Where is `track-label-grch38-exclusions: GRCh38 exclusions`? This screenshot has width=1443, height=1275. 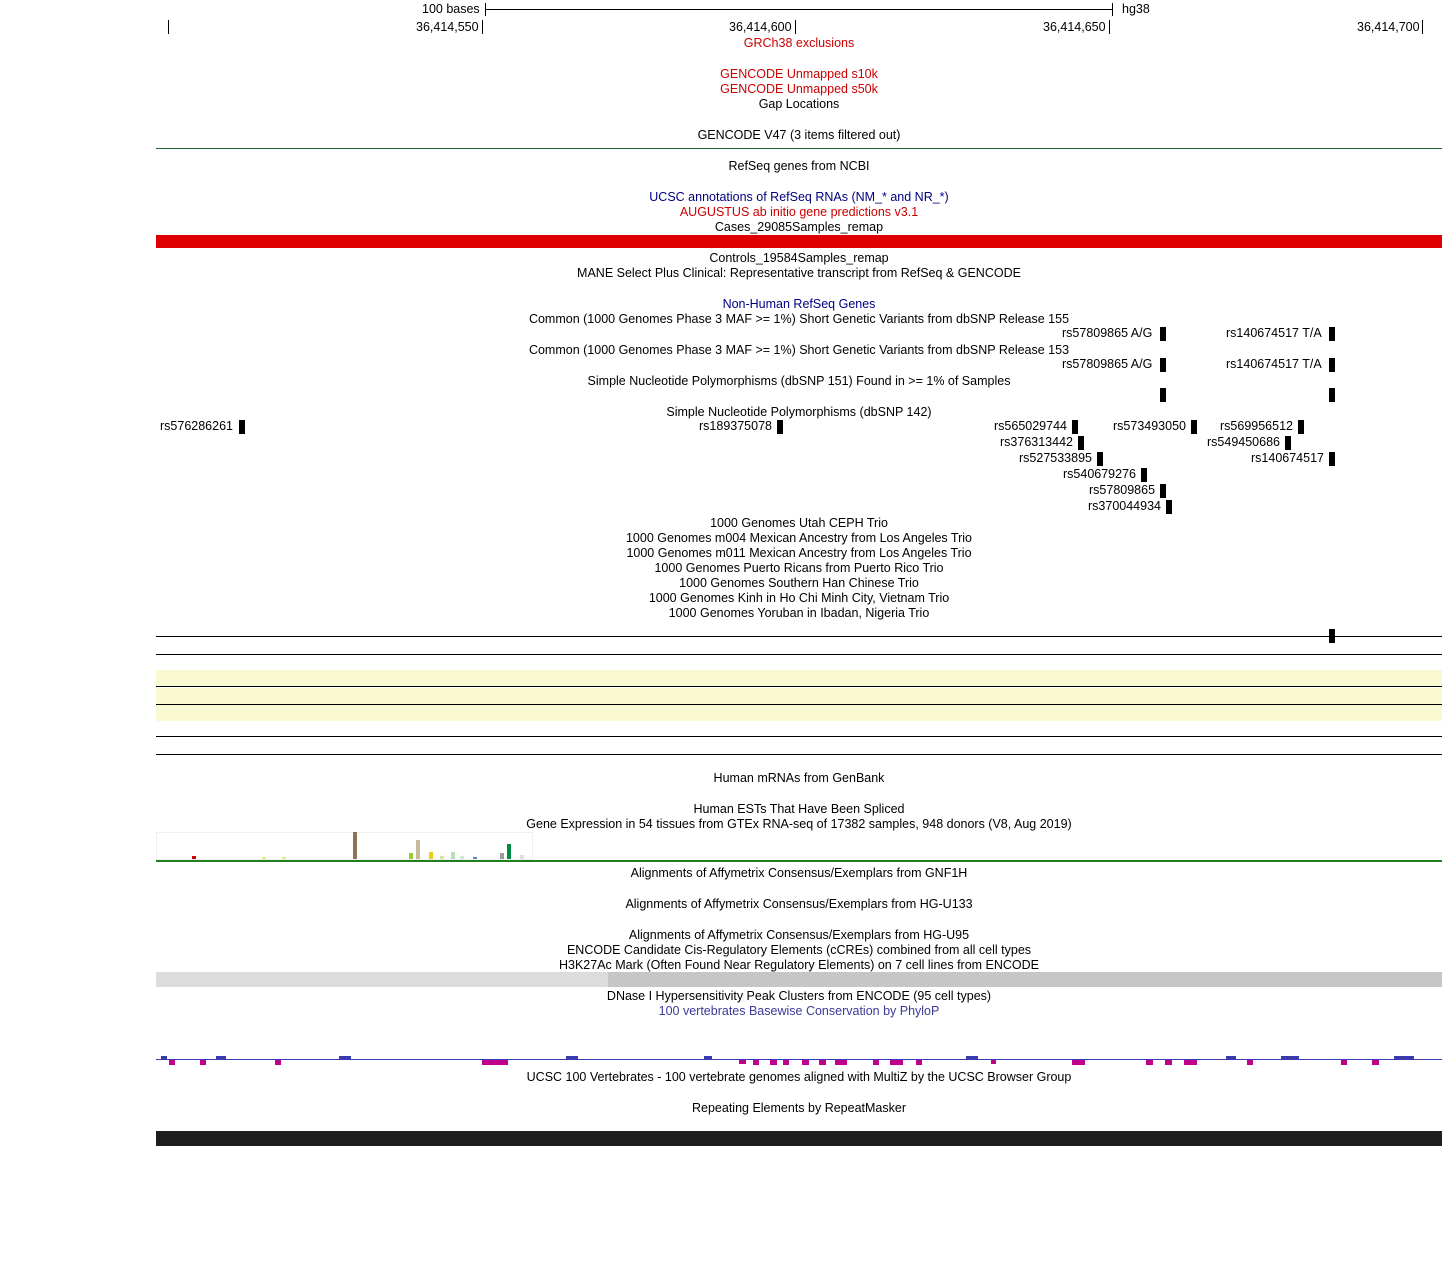 track-label-grch38-exclusions: GRCh38 exclusions is located at coordinates (799, 43).